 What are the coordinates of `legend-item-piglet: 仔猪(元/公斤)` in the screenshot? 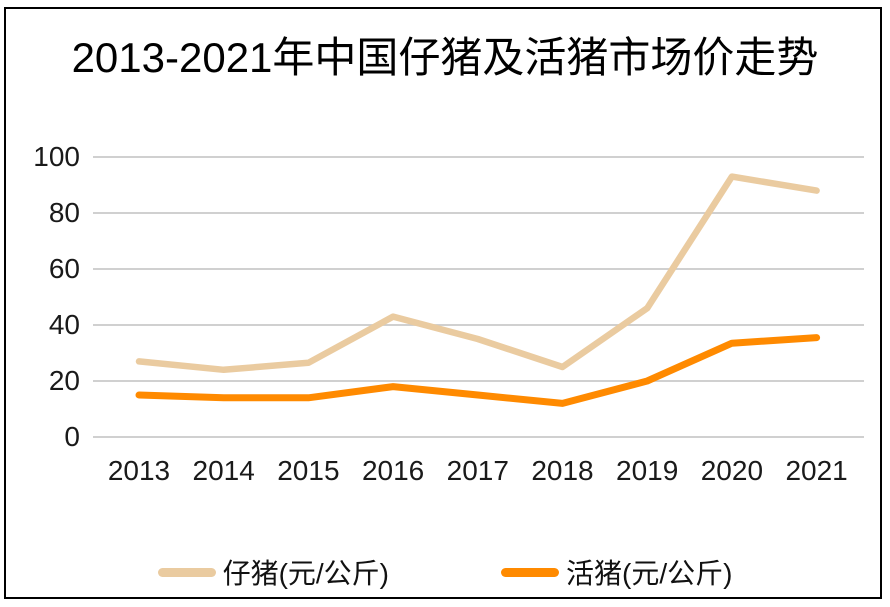 It's located at (273, 572).